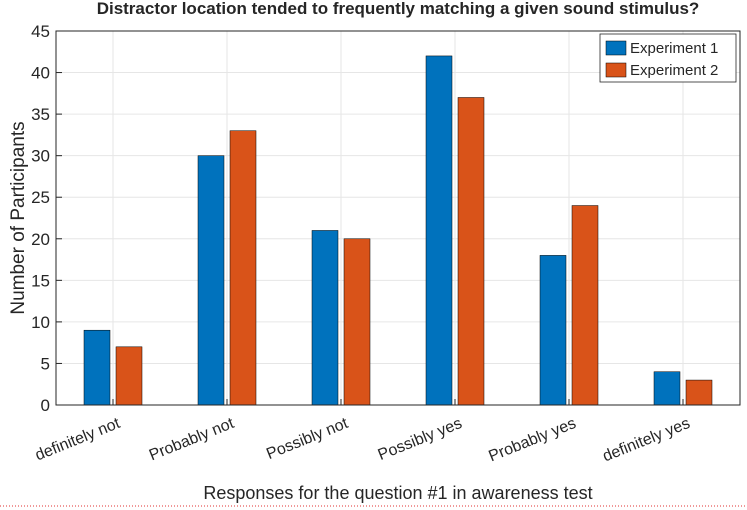 The height and width of the screenshot is (510, 747). Describe the element at coordinates (674, 48) in the screenshot. I see `legend-label: Experiment 1` at that location.